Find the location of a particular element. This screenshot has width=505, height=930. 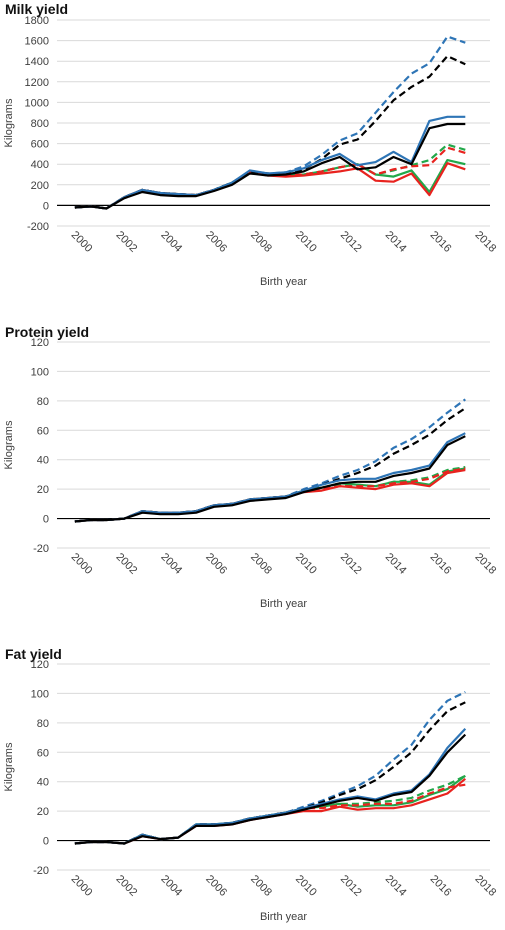

y-tick-label: 1200 is located at coordinates (37, 83).